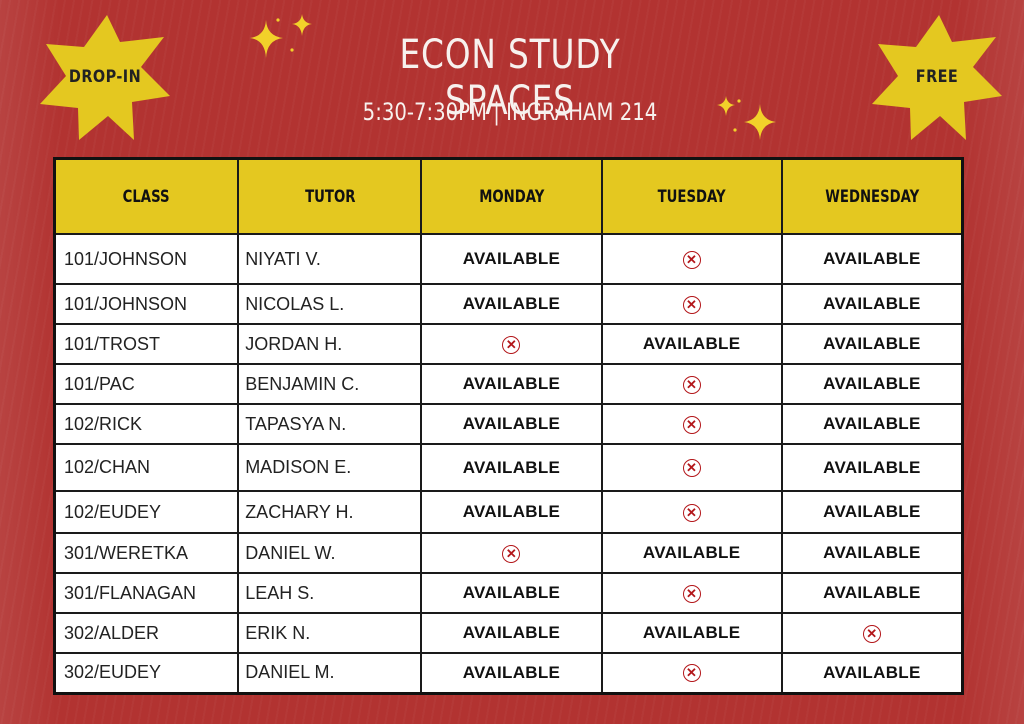 This screenshot has width=1024, height=724. Describe the element at coordinates (146, 384) in the screenshot. I see `class-cell: 101/PAC` at that location.